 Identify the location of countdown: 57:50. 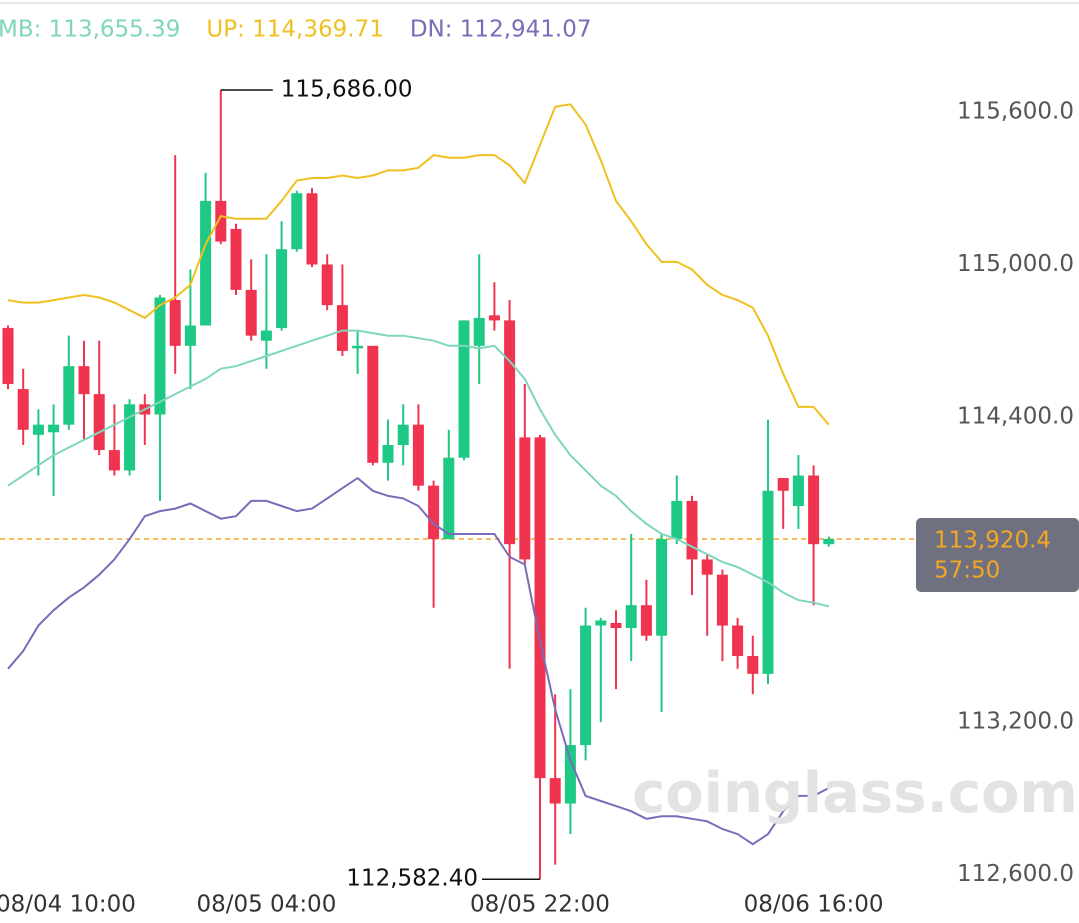
(967, 571).